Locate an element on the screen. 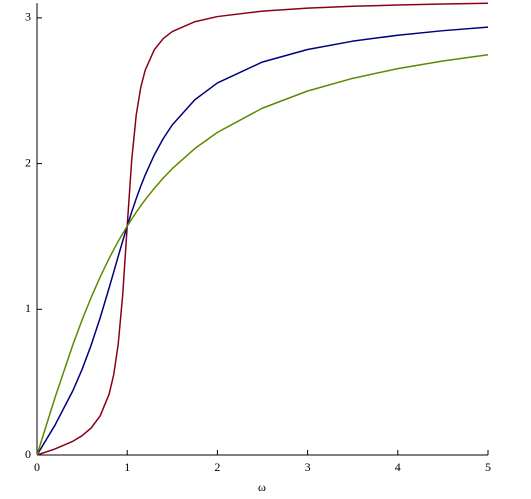  x-axis-label: ω is located at coordinates (262, 487).